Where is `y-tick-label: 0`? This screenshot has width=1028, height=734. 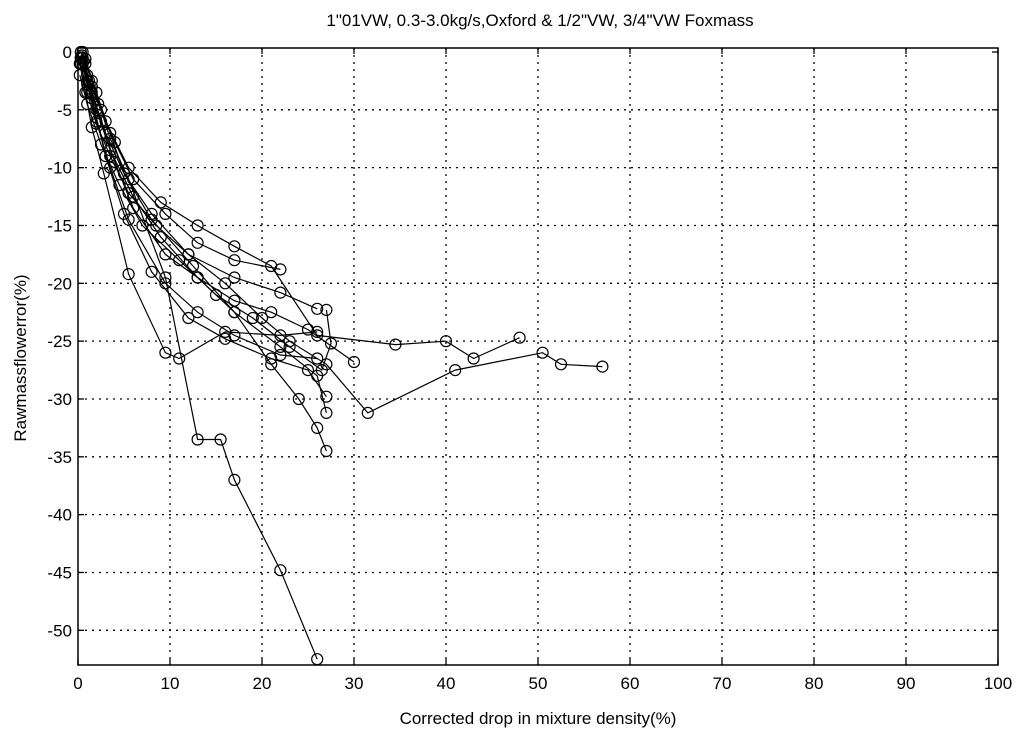
y-tick-label: 0 is located at coordinates (67, 52).